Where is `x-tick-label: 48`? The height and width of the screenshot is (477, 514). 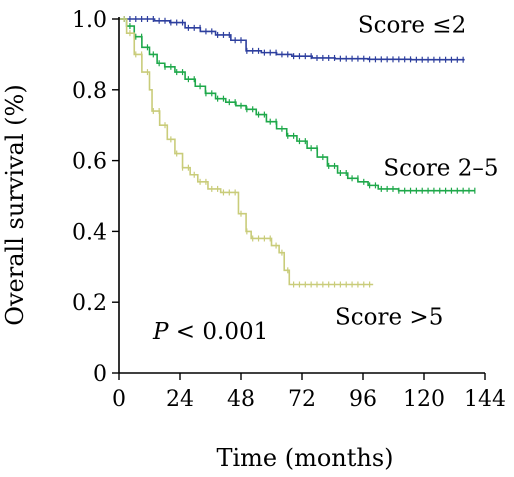
x-tick-label: 48 is located at coordinates (241, 399).